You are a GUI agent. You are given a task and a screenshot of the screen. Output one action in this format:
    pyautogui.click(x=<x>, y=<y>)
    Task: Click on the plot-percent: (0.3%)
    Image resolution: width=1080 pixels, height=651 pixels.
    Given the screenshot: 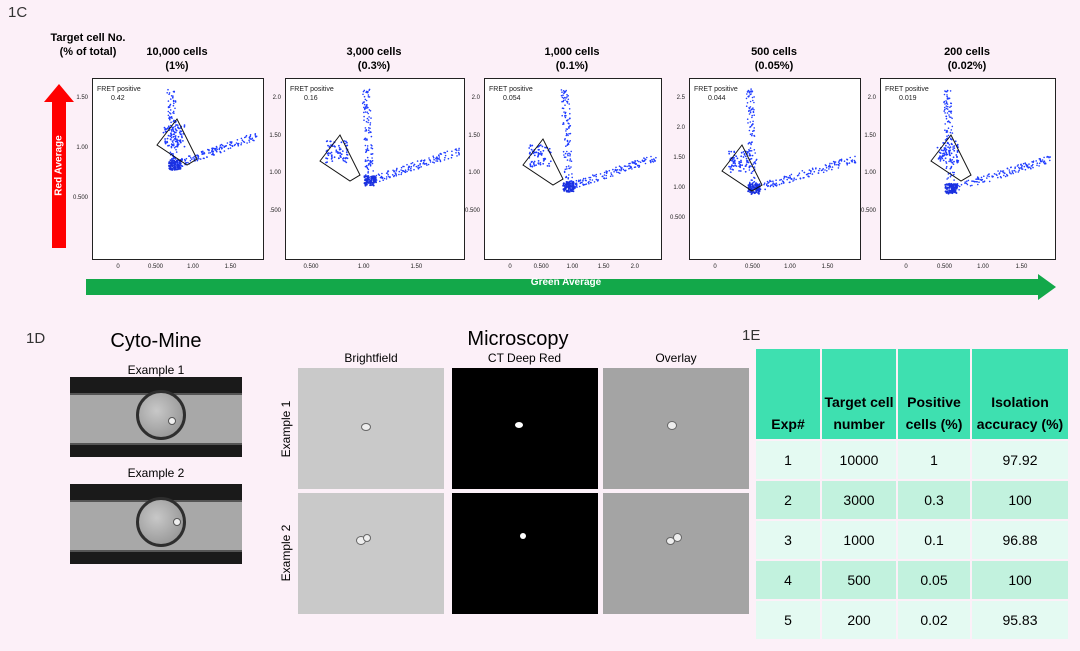 What is the action you would take?
    pyautogui.click(x=374, y=66)
    